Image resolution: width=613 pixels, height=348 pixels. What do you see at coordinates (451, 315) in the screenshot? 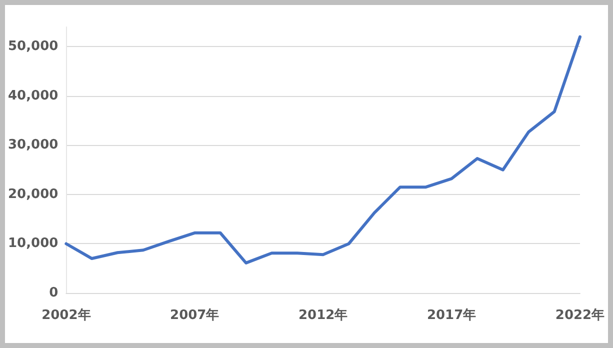
I see `x-tick-label: 2017年` at bounding box center [451, 315].